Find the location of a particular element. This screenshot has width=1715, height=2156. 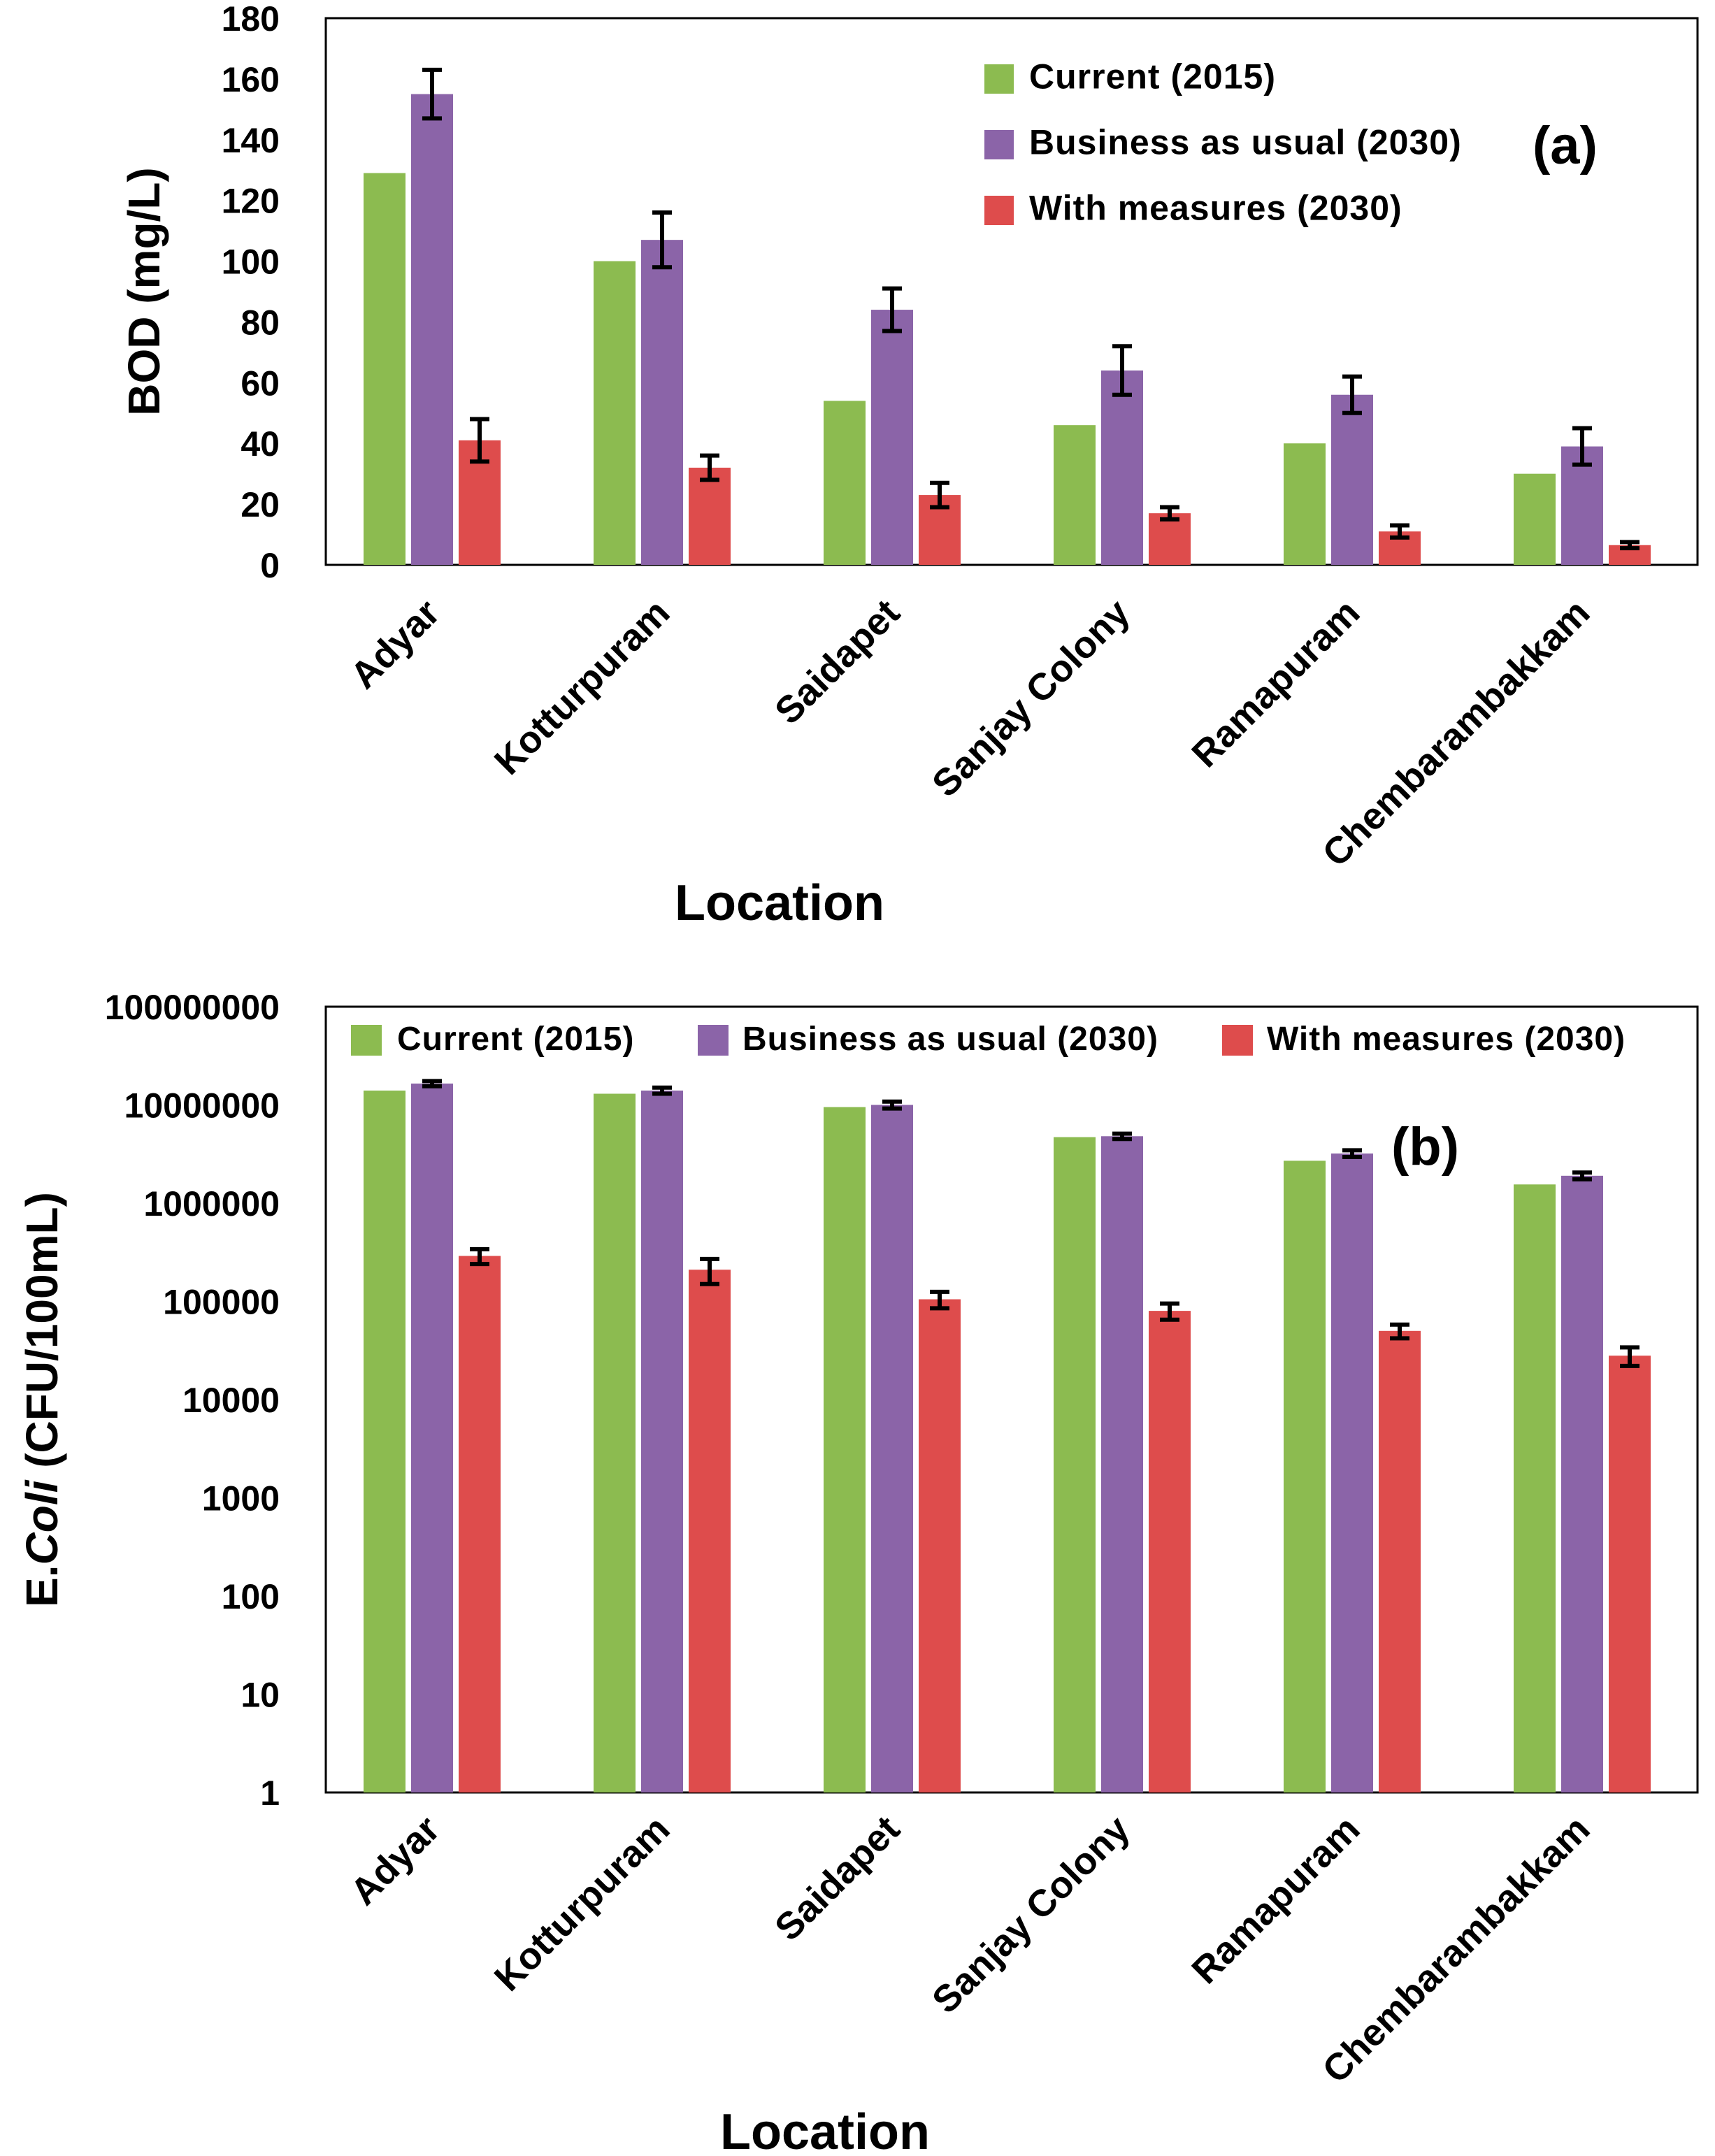

y-tick-label: 0 is located at coordinates (270, 565).